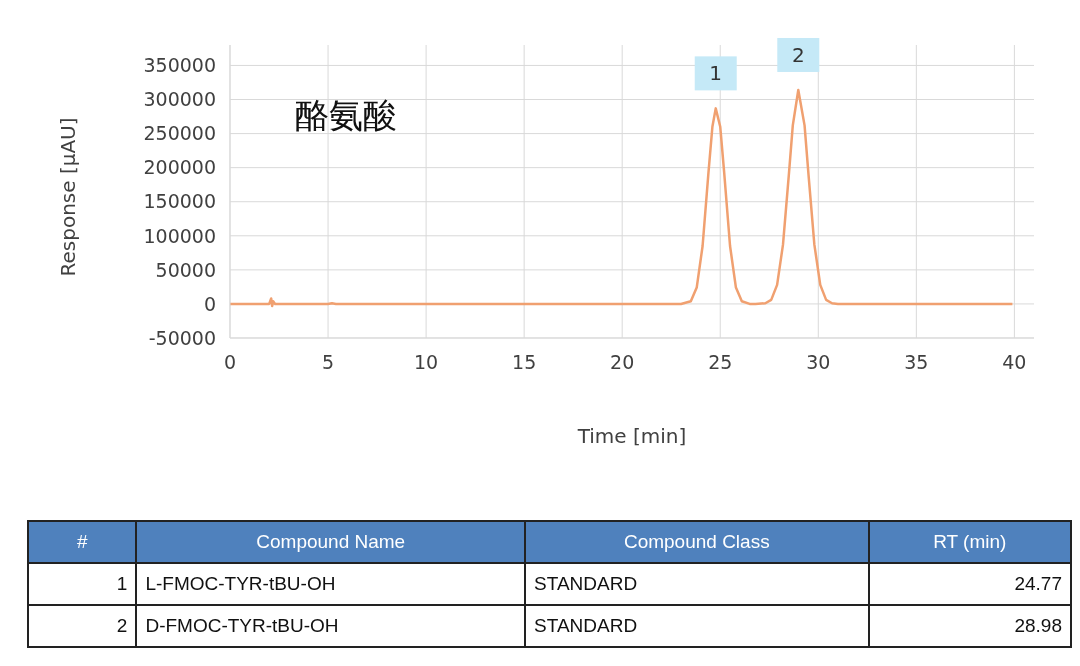  Describe the element at coordinates (969, 542) in the screenshot. I see `text: RT (min)` at that location.